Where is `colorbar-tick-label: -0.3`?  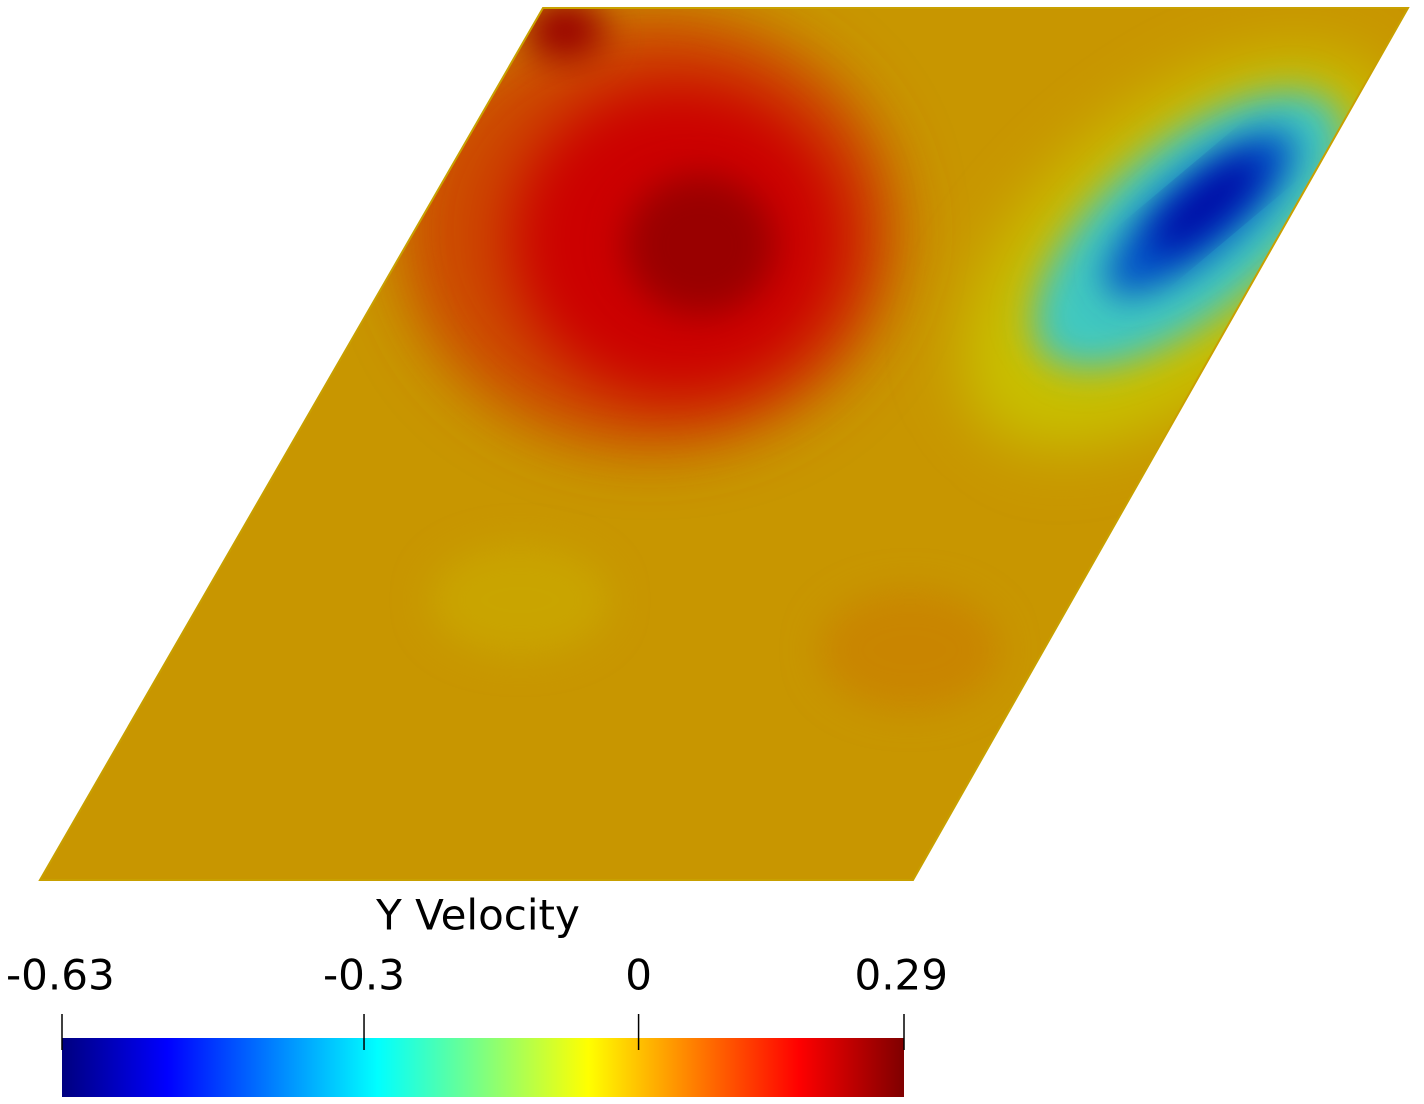 colorbar-tick-label: -0.3 is located at coordinates (364, 975).